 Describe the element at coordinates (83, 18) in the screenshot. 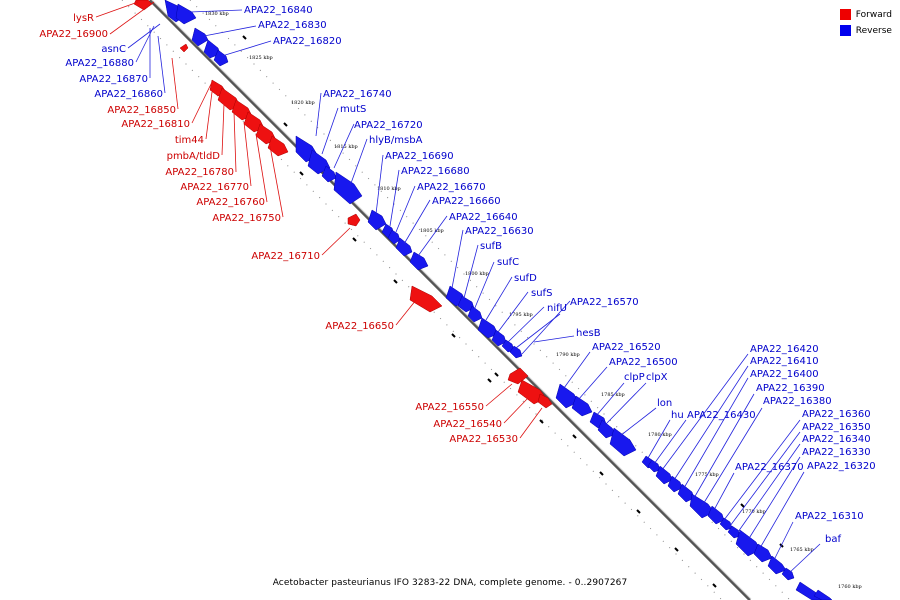

I see `gene-label: lysR` at that location.